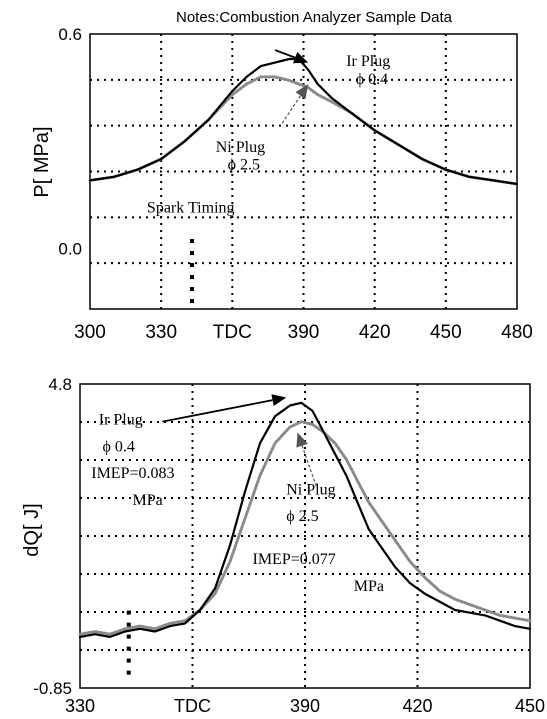 This screenshot has height=719, width=547. What do you see at coordinates (192, 706) in the screenshot?
I see `bottom-x-tick-label: TDC` at bounding box center [192, 706].